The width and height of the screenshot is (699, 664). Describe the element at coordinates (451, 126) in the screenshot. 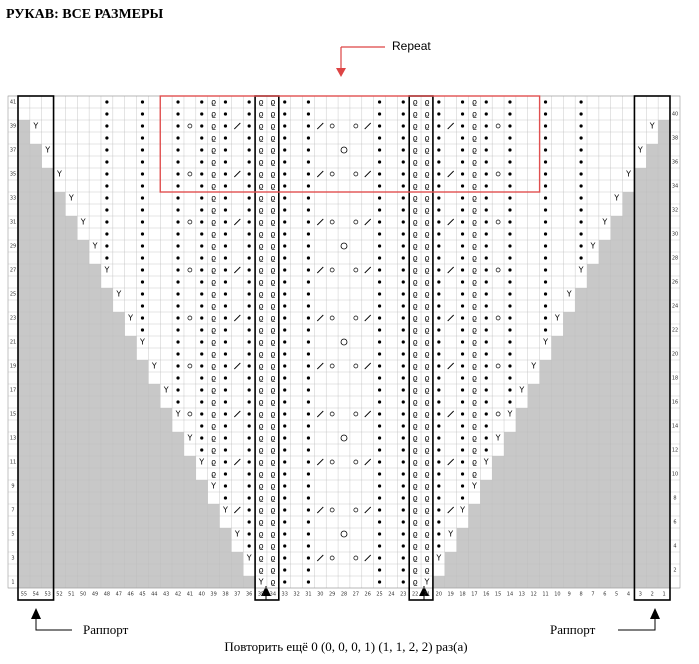

I see `decrease` at that location.